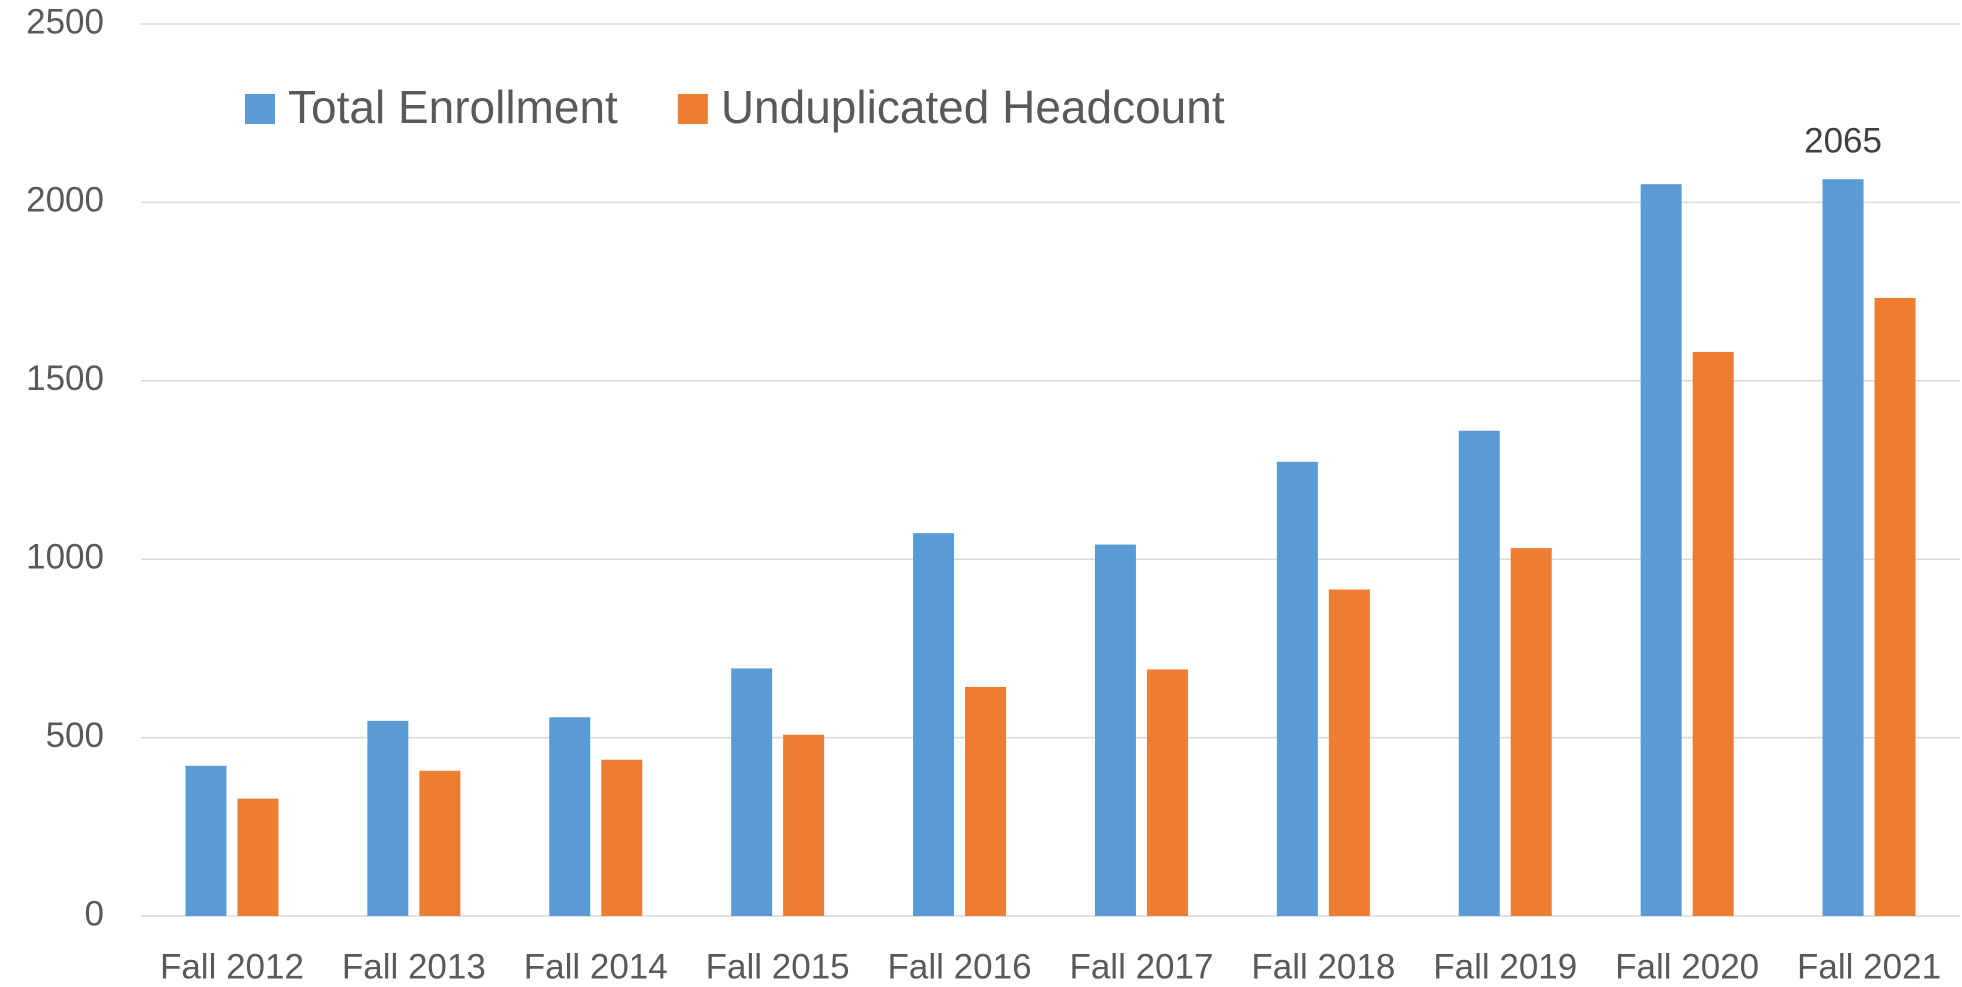  Describe the element at coordinates (453, 107) in the screenshot. I see `legend-label: Total Enrollment` at that location.